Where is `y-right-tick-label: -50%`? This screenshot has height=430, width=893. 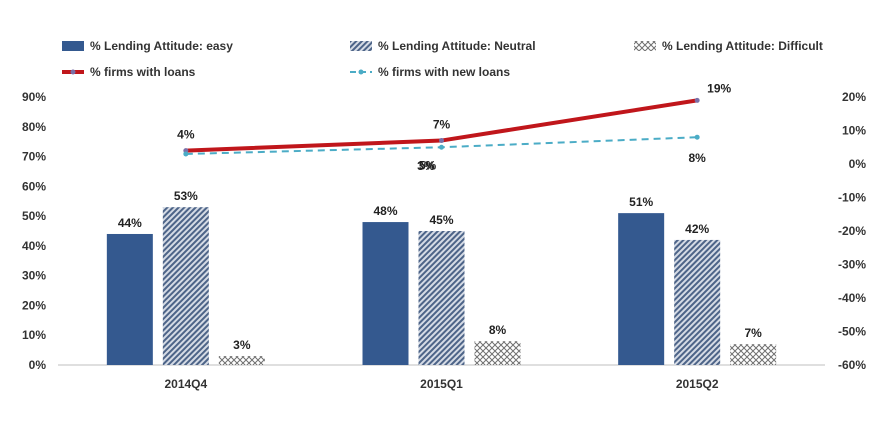
y-right-tick-label: -50% is located at coordinates (852, 332).